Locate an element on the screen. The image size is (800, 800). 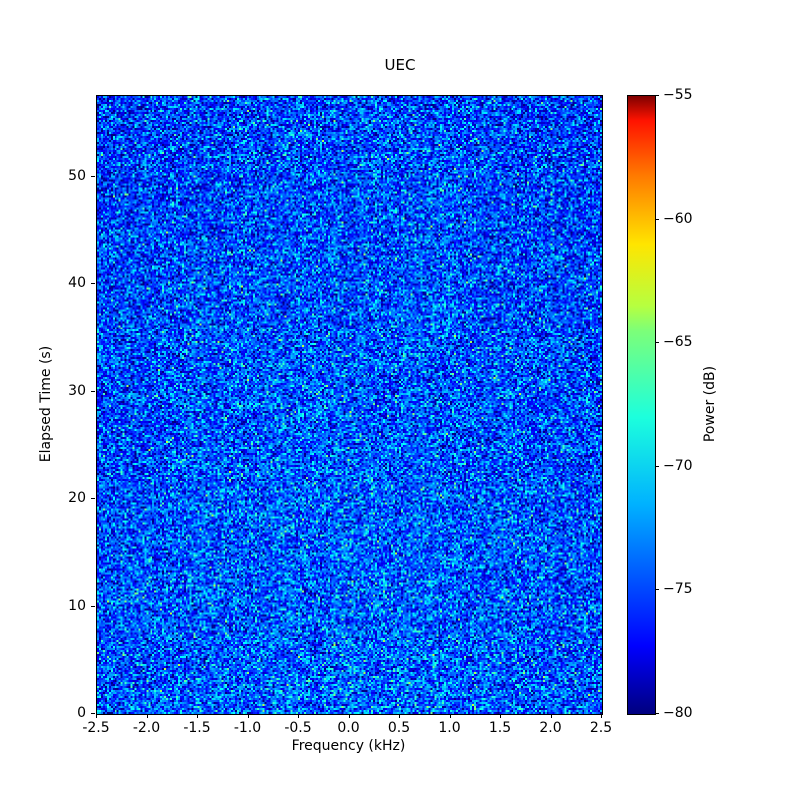
x-tick-label: -0.5 is located at coordinates (298, 728).